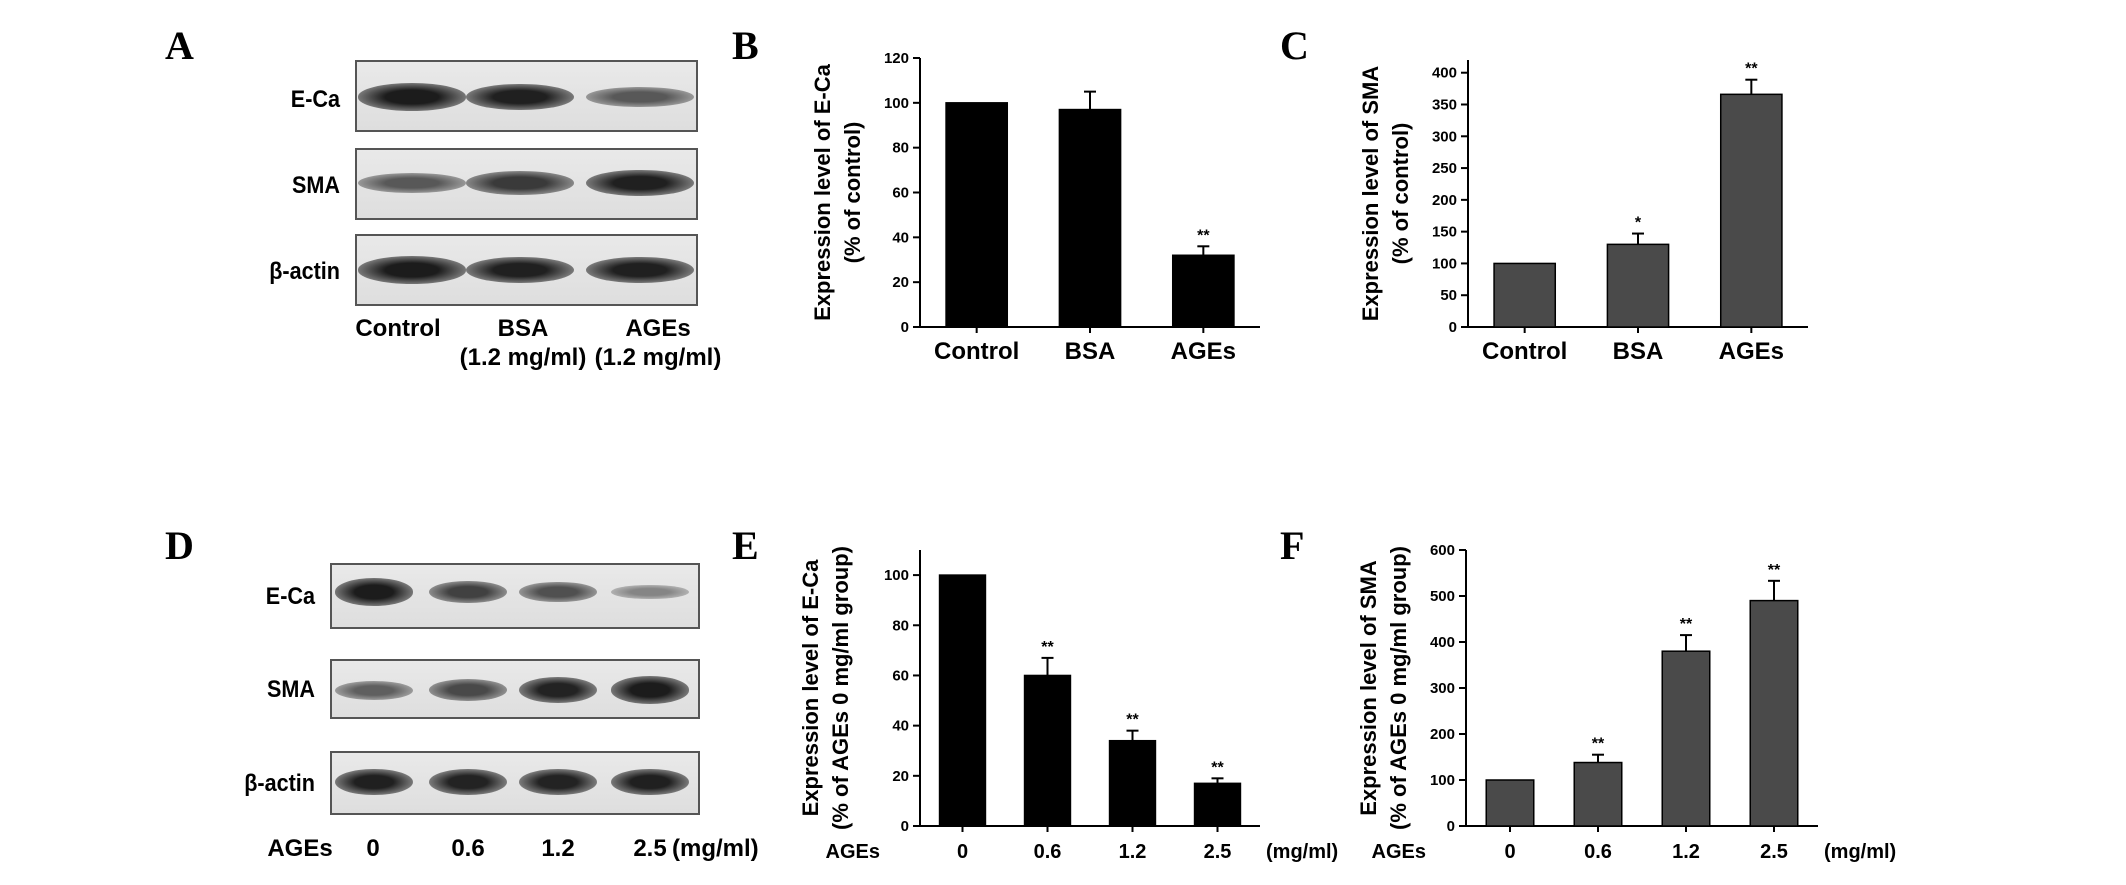 This screenshot has width=2126, height=885. Describe the element at coordinates (1090, 351) in the screenshot. I see `x-tick-label: BSA` at that location.